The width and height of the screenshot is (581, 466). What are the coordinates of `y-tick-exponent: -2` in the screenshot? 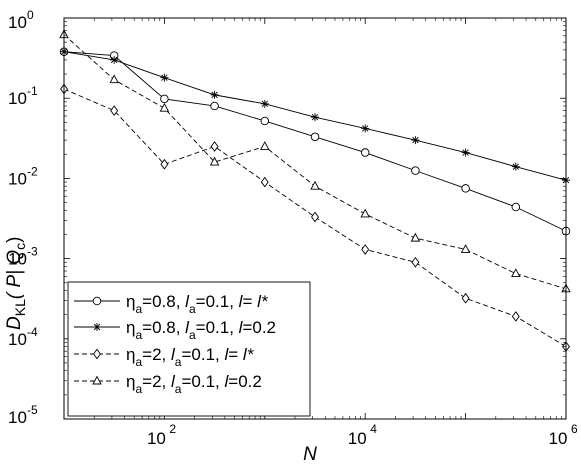 It's located at (32, 171).